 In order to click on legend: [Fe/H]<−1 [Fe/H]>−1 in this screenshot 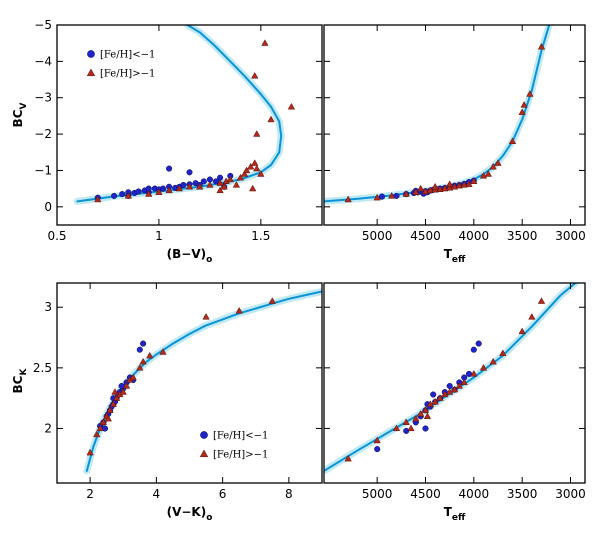, I will do `click(233, 446)`.